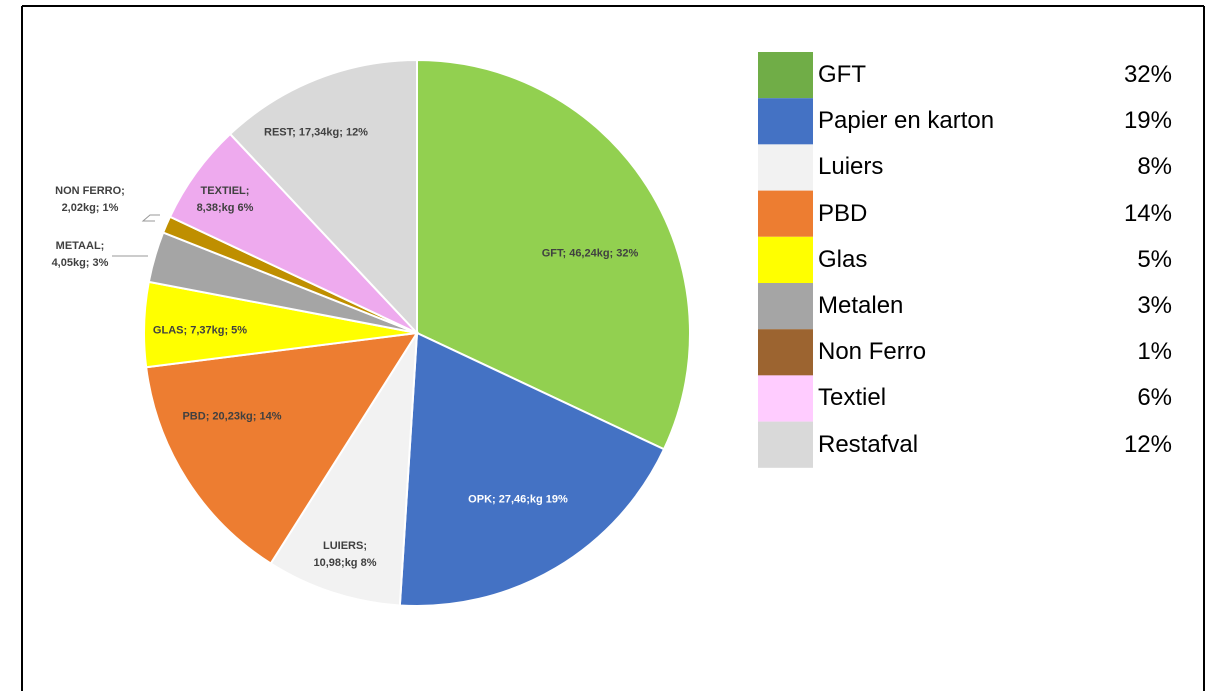 This screenshot has height=691, width=1209. What do you see at coordinates (1147, 121) in the screenshot?
I see `legend-value: 19%` at bounding box center [1147, 121].